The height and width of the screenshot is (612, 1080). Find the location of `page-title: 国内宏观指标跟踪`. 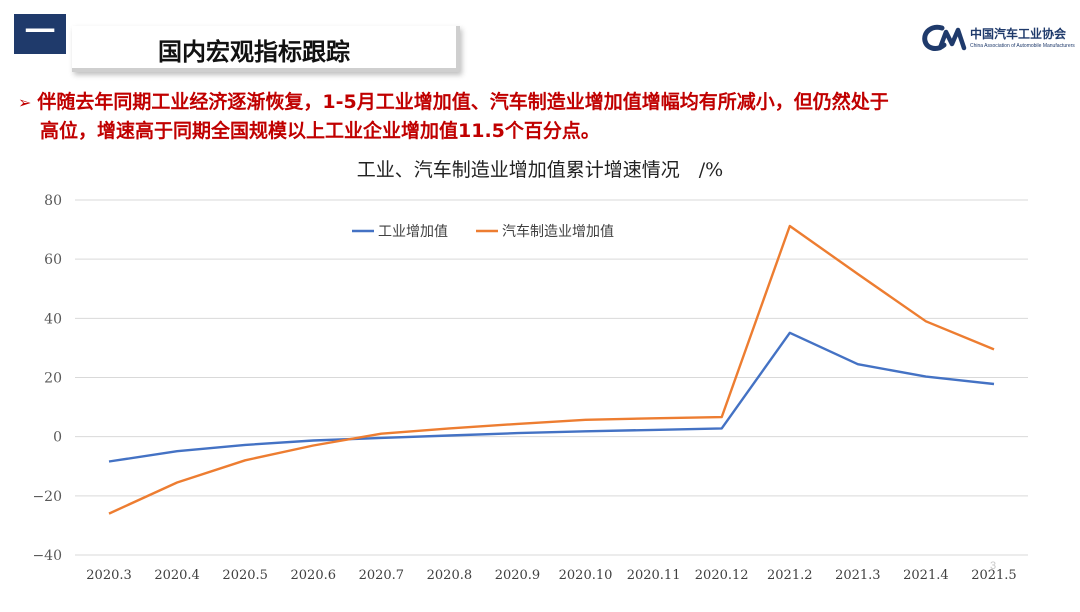

page-title: 国内宏观指标跟踪 is located at coordinates (254, 52).